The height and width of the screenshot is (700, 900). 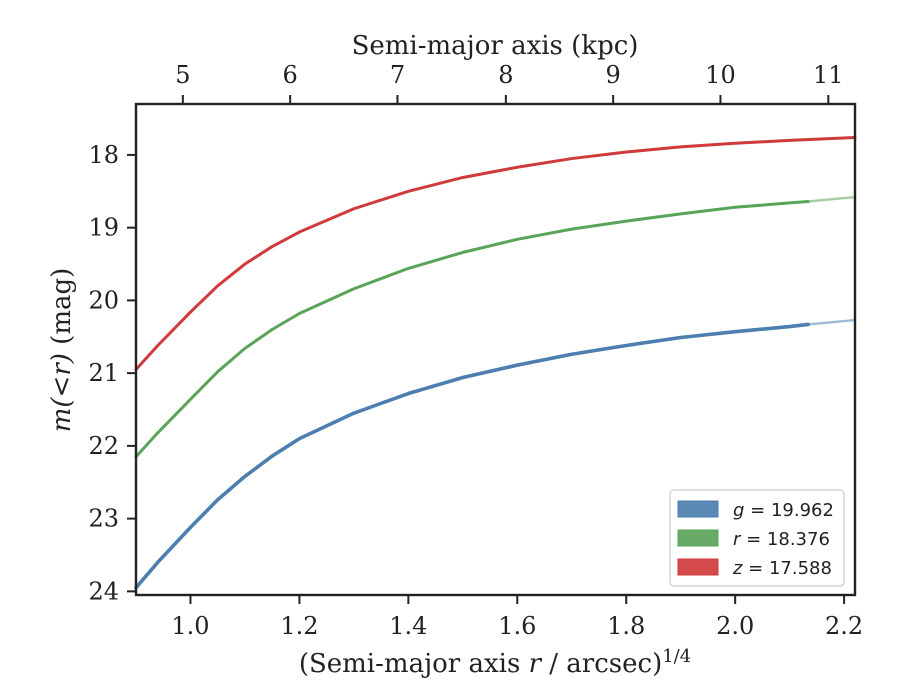 I want to click on legend-label-z: z = 17.588, so click(x=782, y=568).